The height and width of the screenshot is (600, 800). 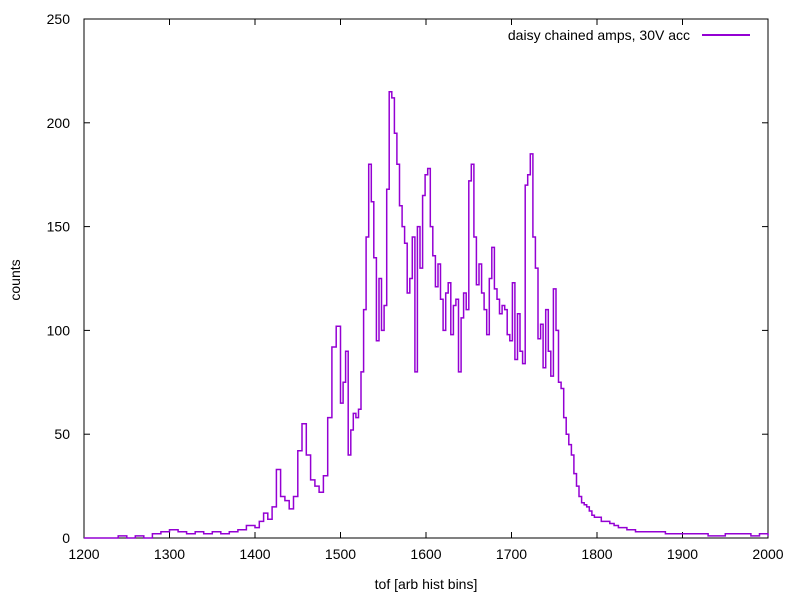 I want to click on x-tick-label: 1400, so click(x=254, y=554).